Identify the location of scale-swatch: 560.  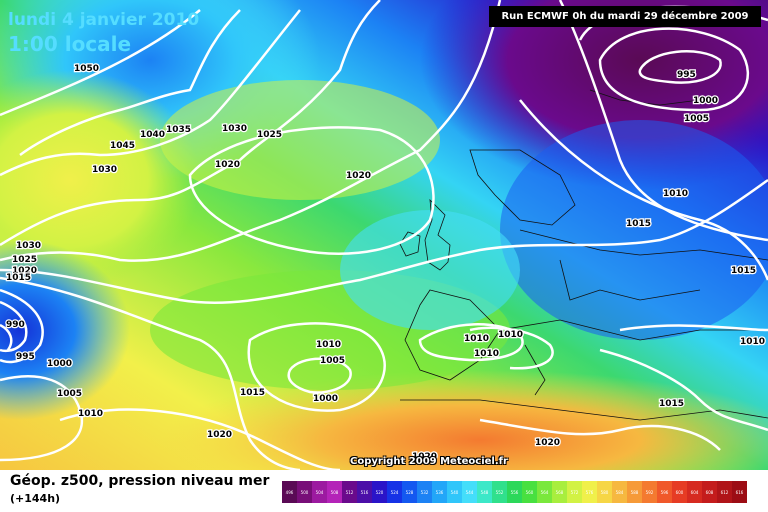
(529, 492).